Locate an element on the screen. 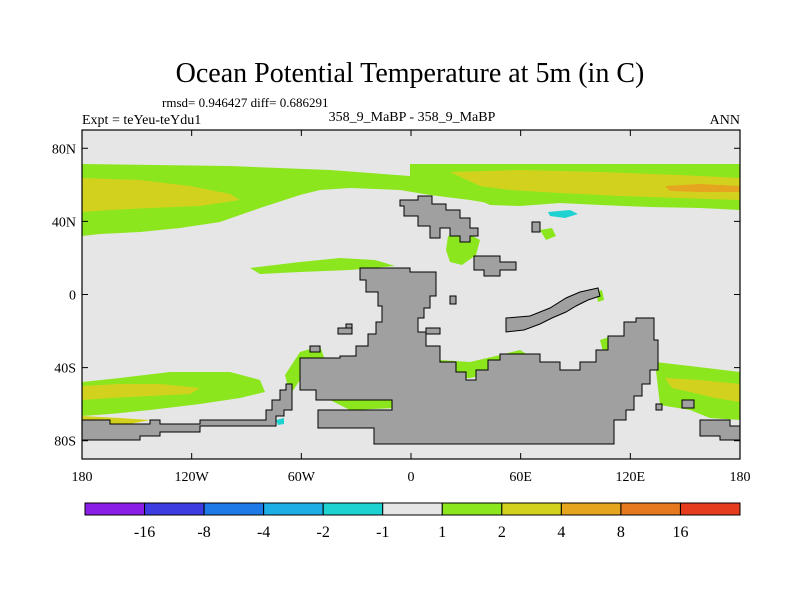 The height and width of the screenshot is (600, 800). land-east-peninsula is located at coordinates (495, 266).